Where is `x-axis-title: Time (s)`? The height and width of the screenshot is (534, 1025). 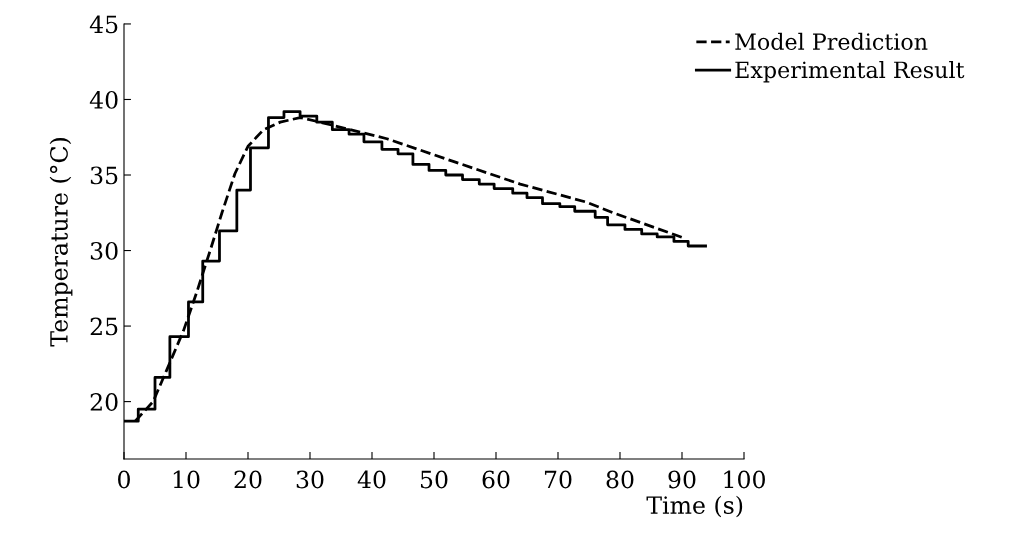
x-axis-title: Time (s) is located at coordinates (694, 506).